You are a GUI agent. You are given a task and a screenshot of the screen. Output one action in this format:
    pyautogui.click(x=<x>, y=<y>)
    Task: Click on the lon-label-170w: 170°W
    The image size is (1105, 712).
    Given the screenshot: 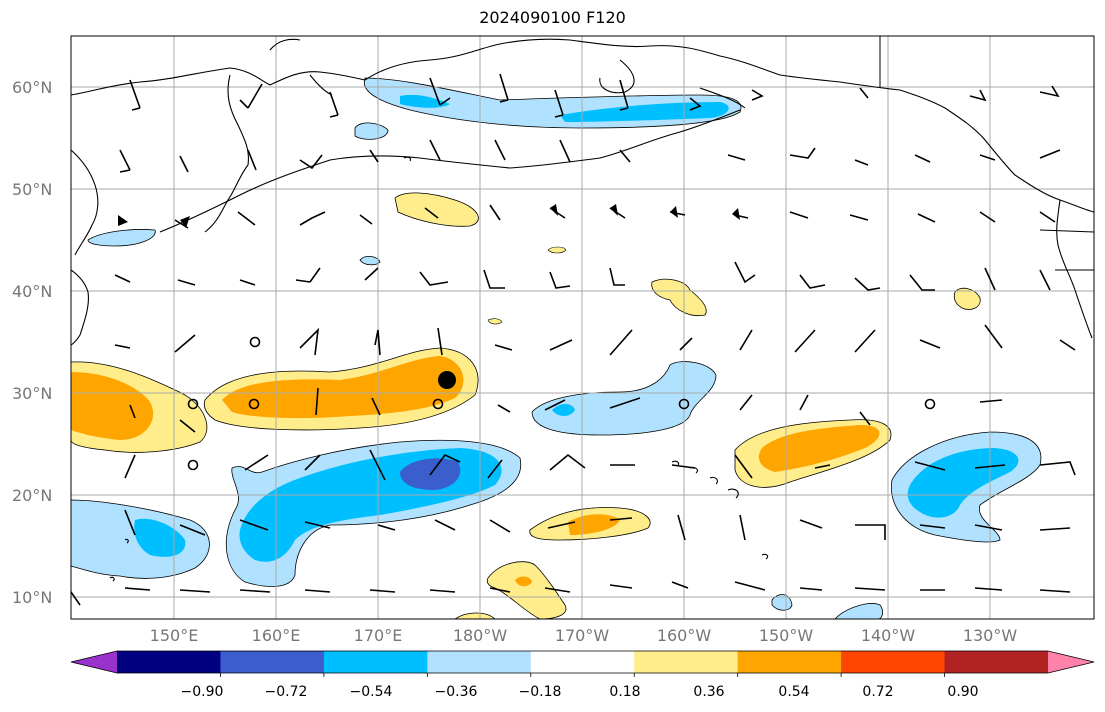 What is the action you would take?
    pyautogui.click(x=582, y=635)
    